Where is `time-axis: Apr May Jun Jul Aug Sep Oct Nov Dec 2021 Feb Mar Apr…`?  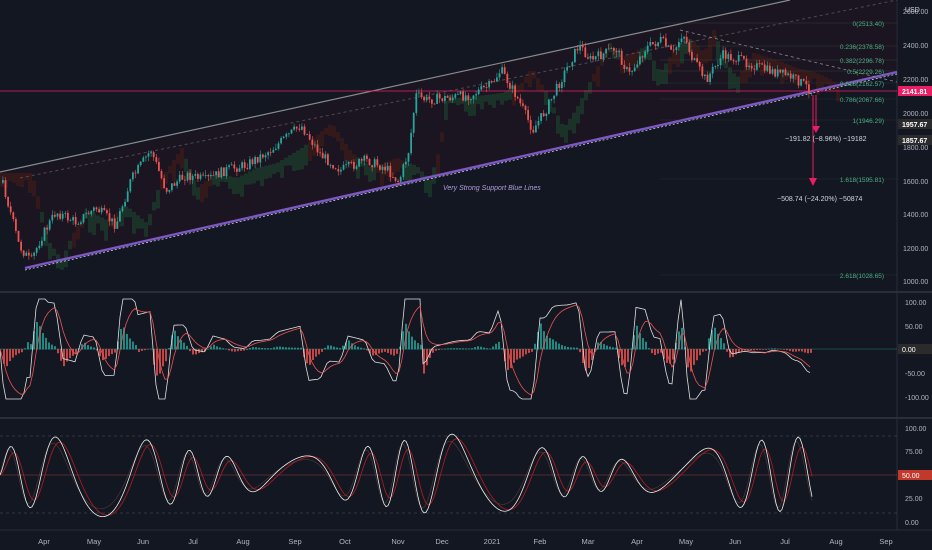
time-axis: Apr May Jun Jul Aug Sep Oct Nov Dec 2021 Feb Mar Apr… is located at coordinates (465, 541).